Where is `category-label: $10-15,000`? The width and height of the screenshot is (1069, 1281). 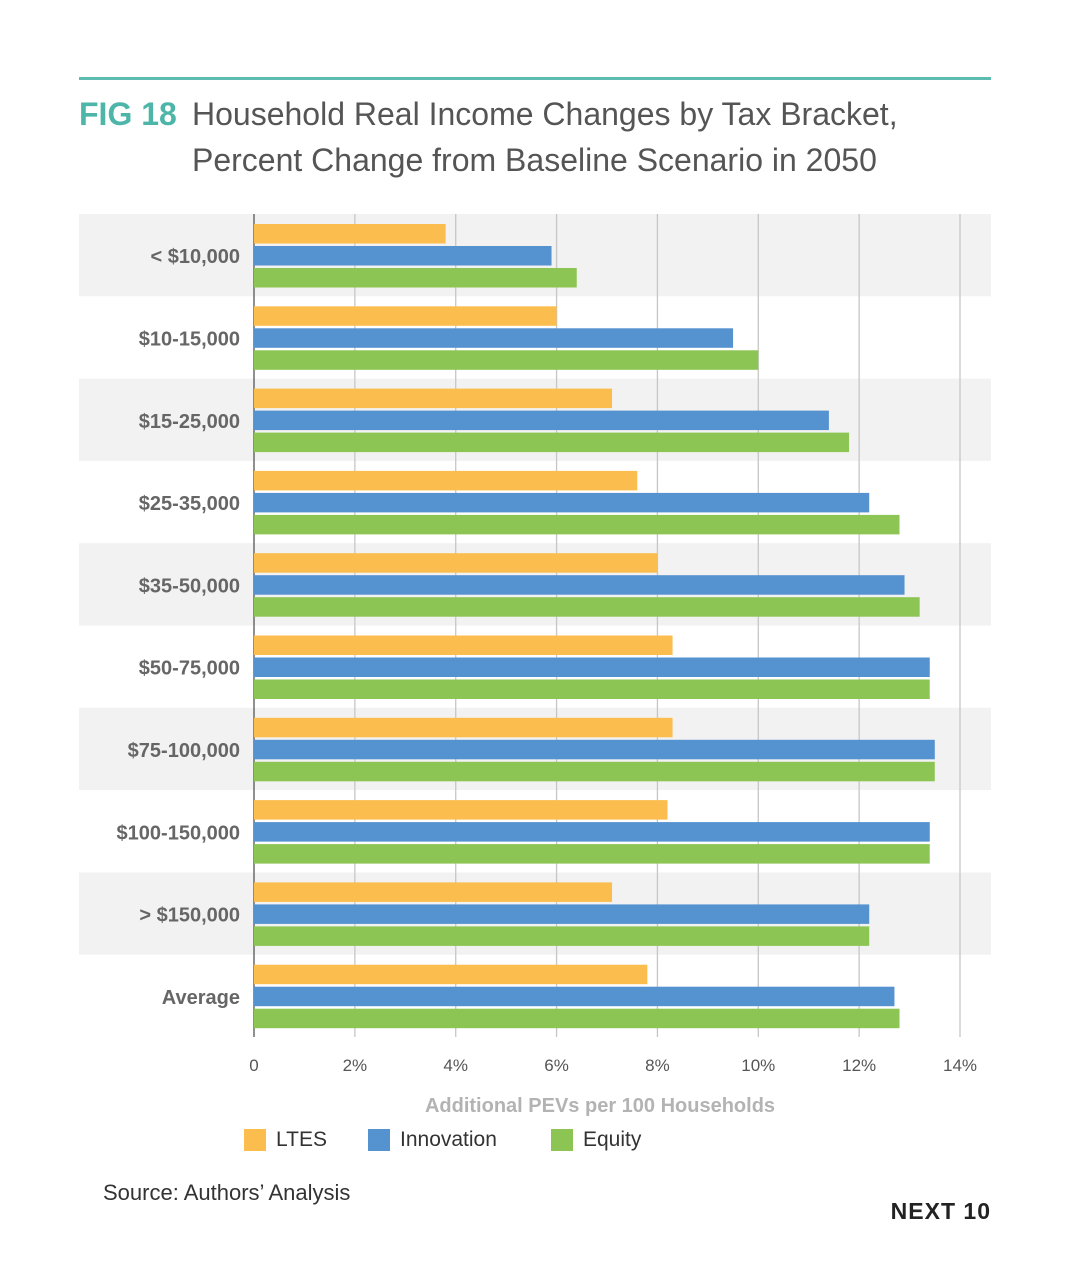
category-label: $10-15,000 is located at coordinates (189, 339).